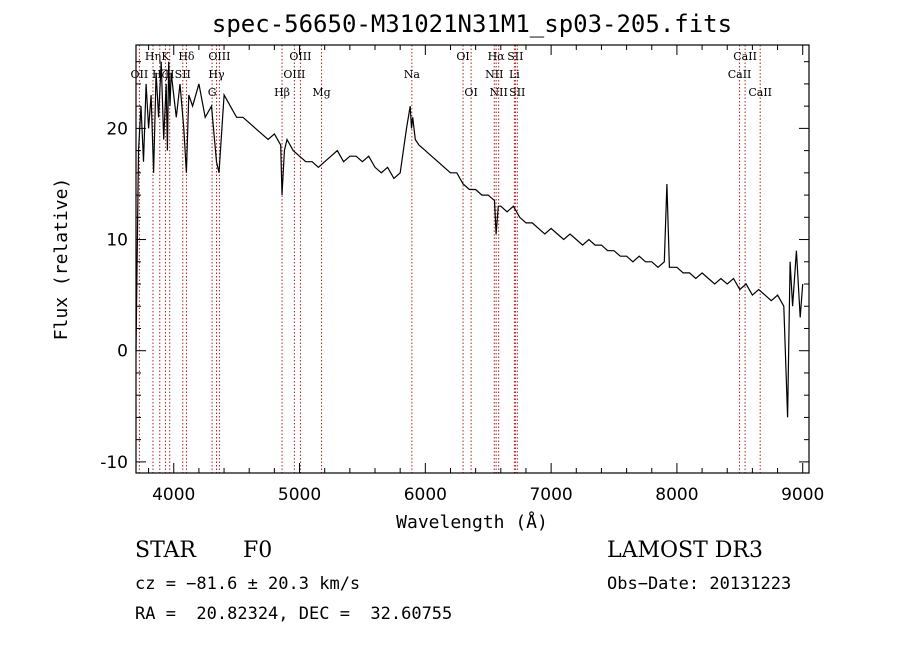 The height and width of the screenshot is (649, 900). I want to click on object-class: STAR, so click(165, 550).